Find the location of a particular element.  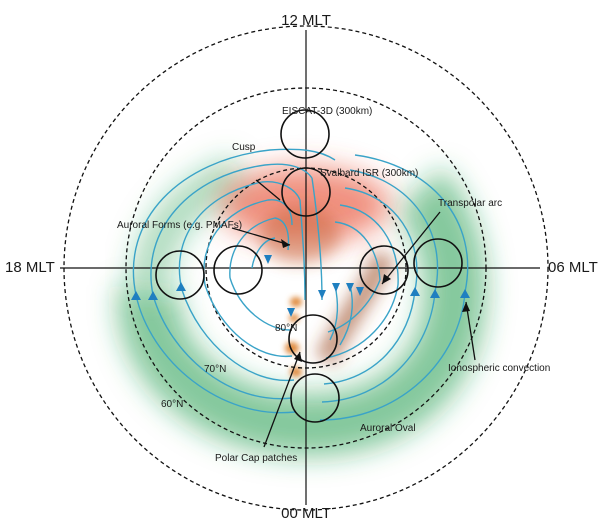

cusp-region is located at coordinates (305, 215).